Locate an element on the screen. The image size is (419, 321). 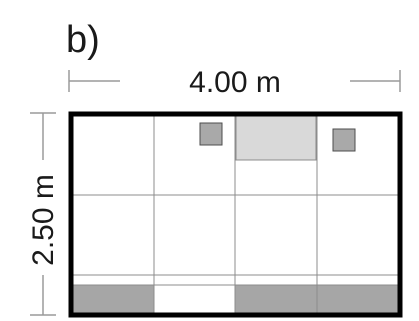
height-dimension: 2.50 m is located at coordinates (43, 214).